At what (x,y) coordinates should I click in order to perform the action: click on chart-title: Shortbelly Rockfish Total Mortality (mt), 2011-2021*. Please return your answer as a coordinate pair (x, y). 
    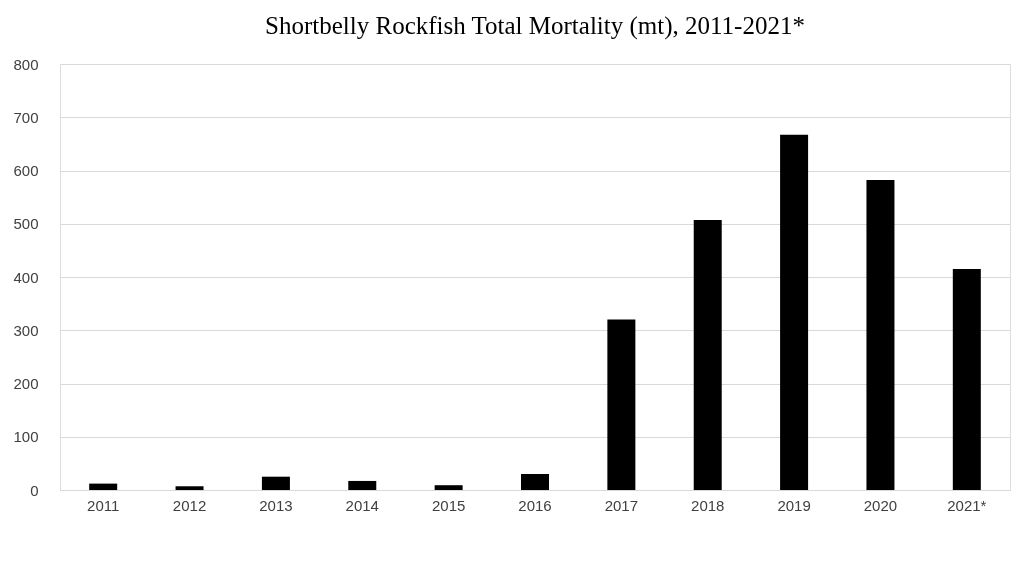
    Looking at the image, I should click on (535, 26).